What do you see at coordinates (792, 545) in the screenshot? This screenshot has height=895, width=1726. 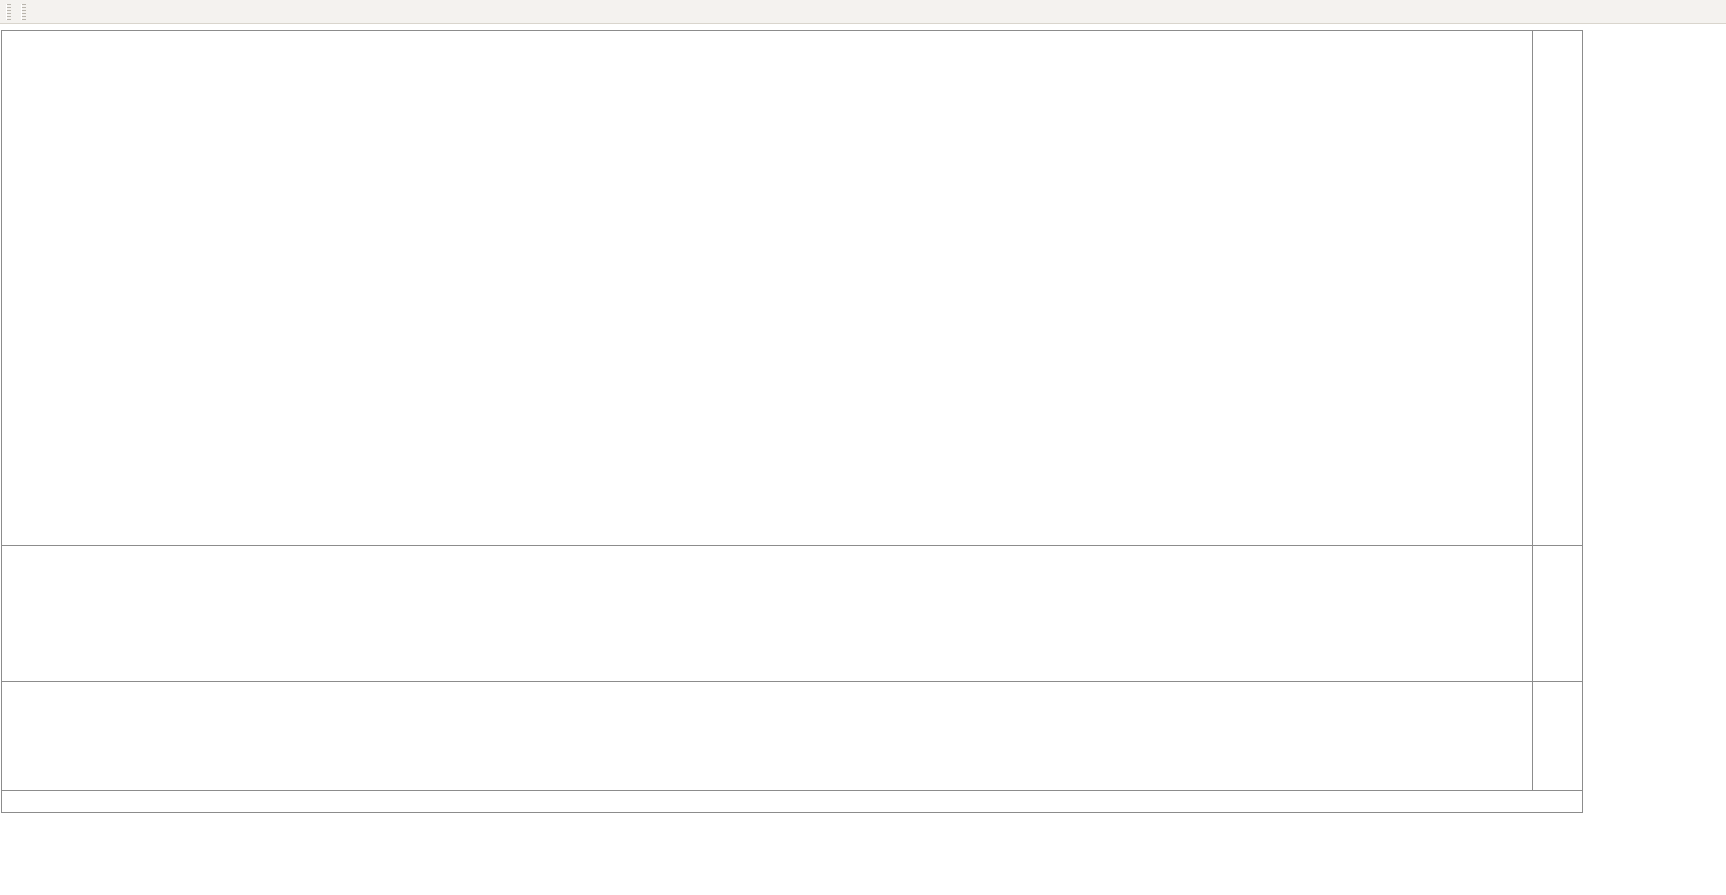 I see `panel-splitter` at bounding box center [792, 545].